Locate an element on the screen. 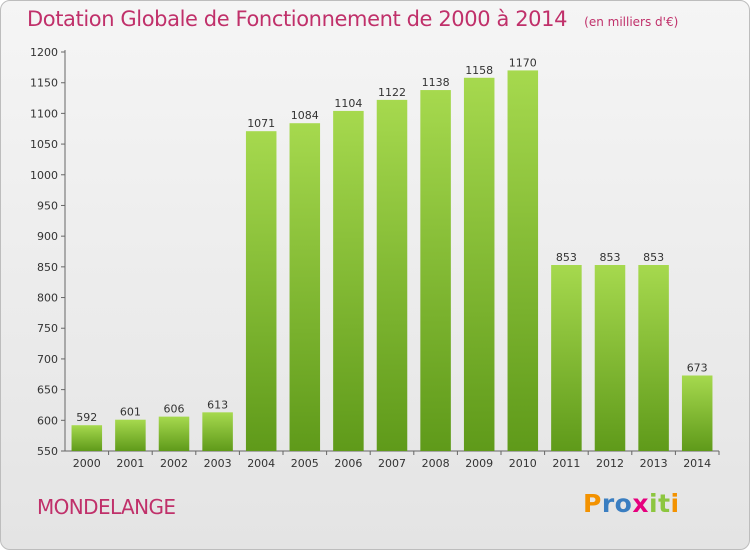 This screenshot has height=550, width=750. x-tick-label: 2014 is located at coordinates (697, 463).